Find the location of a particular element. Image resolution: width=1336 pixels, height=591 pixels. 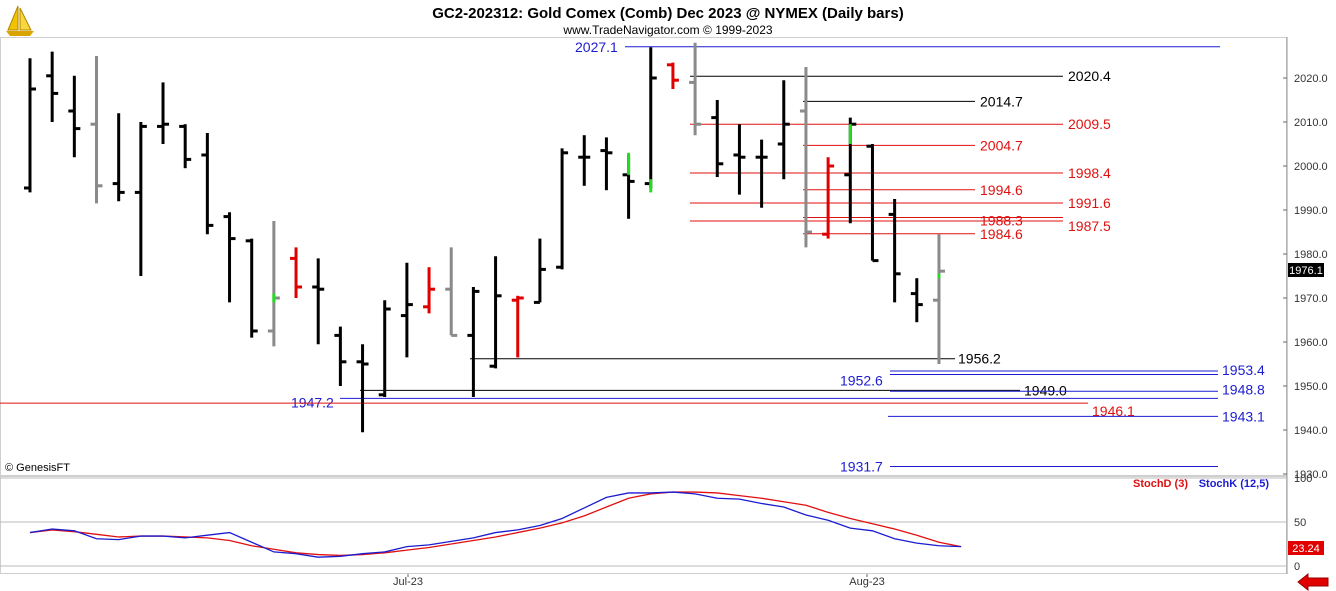

level-label: 1987.5 is located at coordinates (1089, 226).